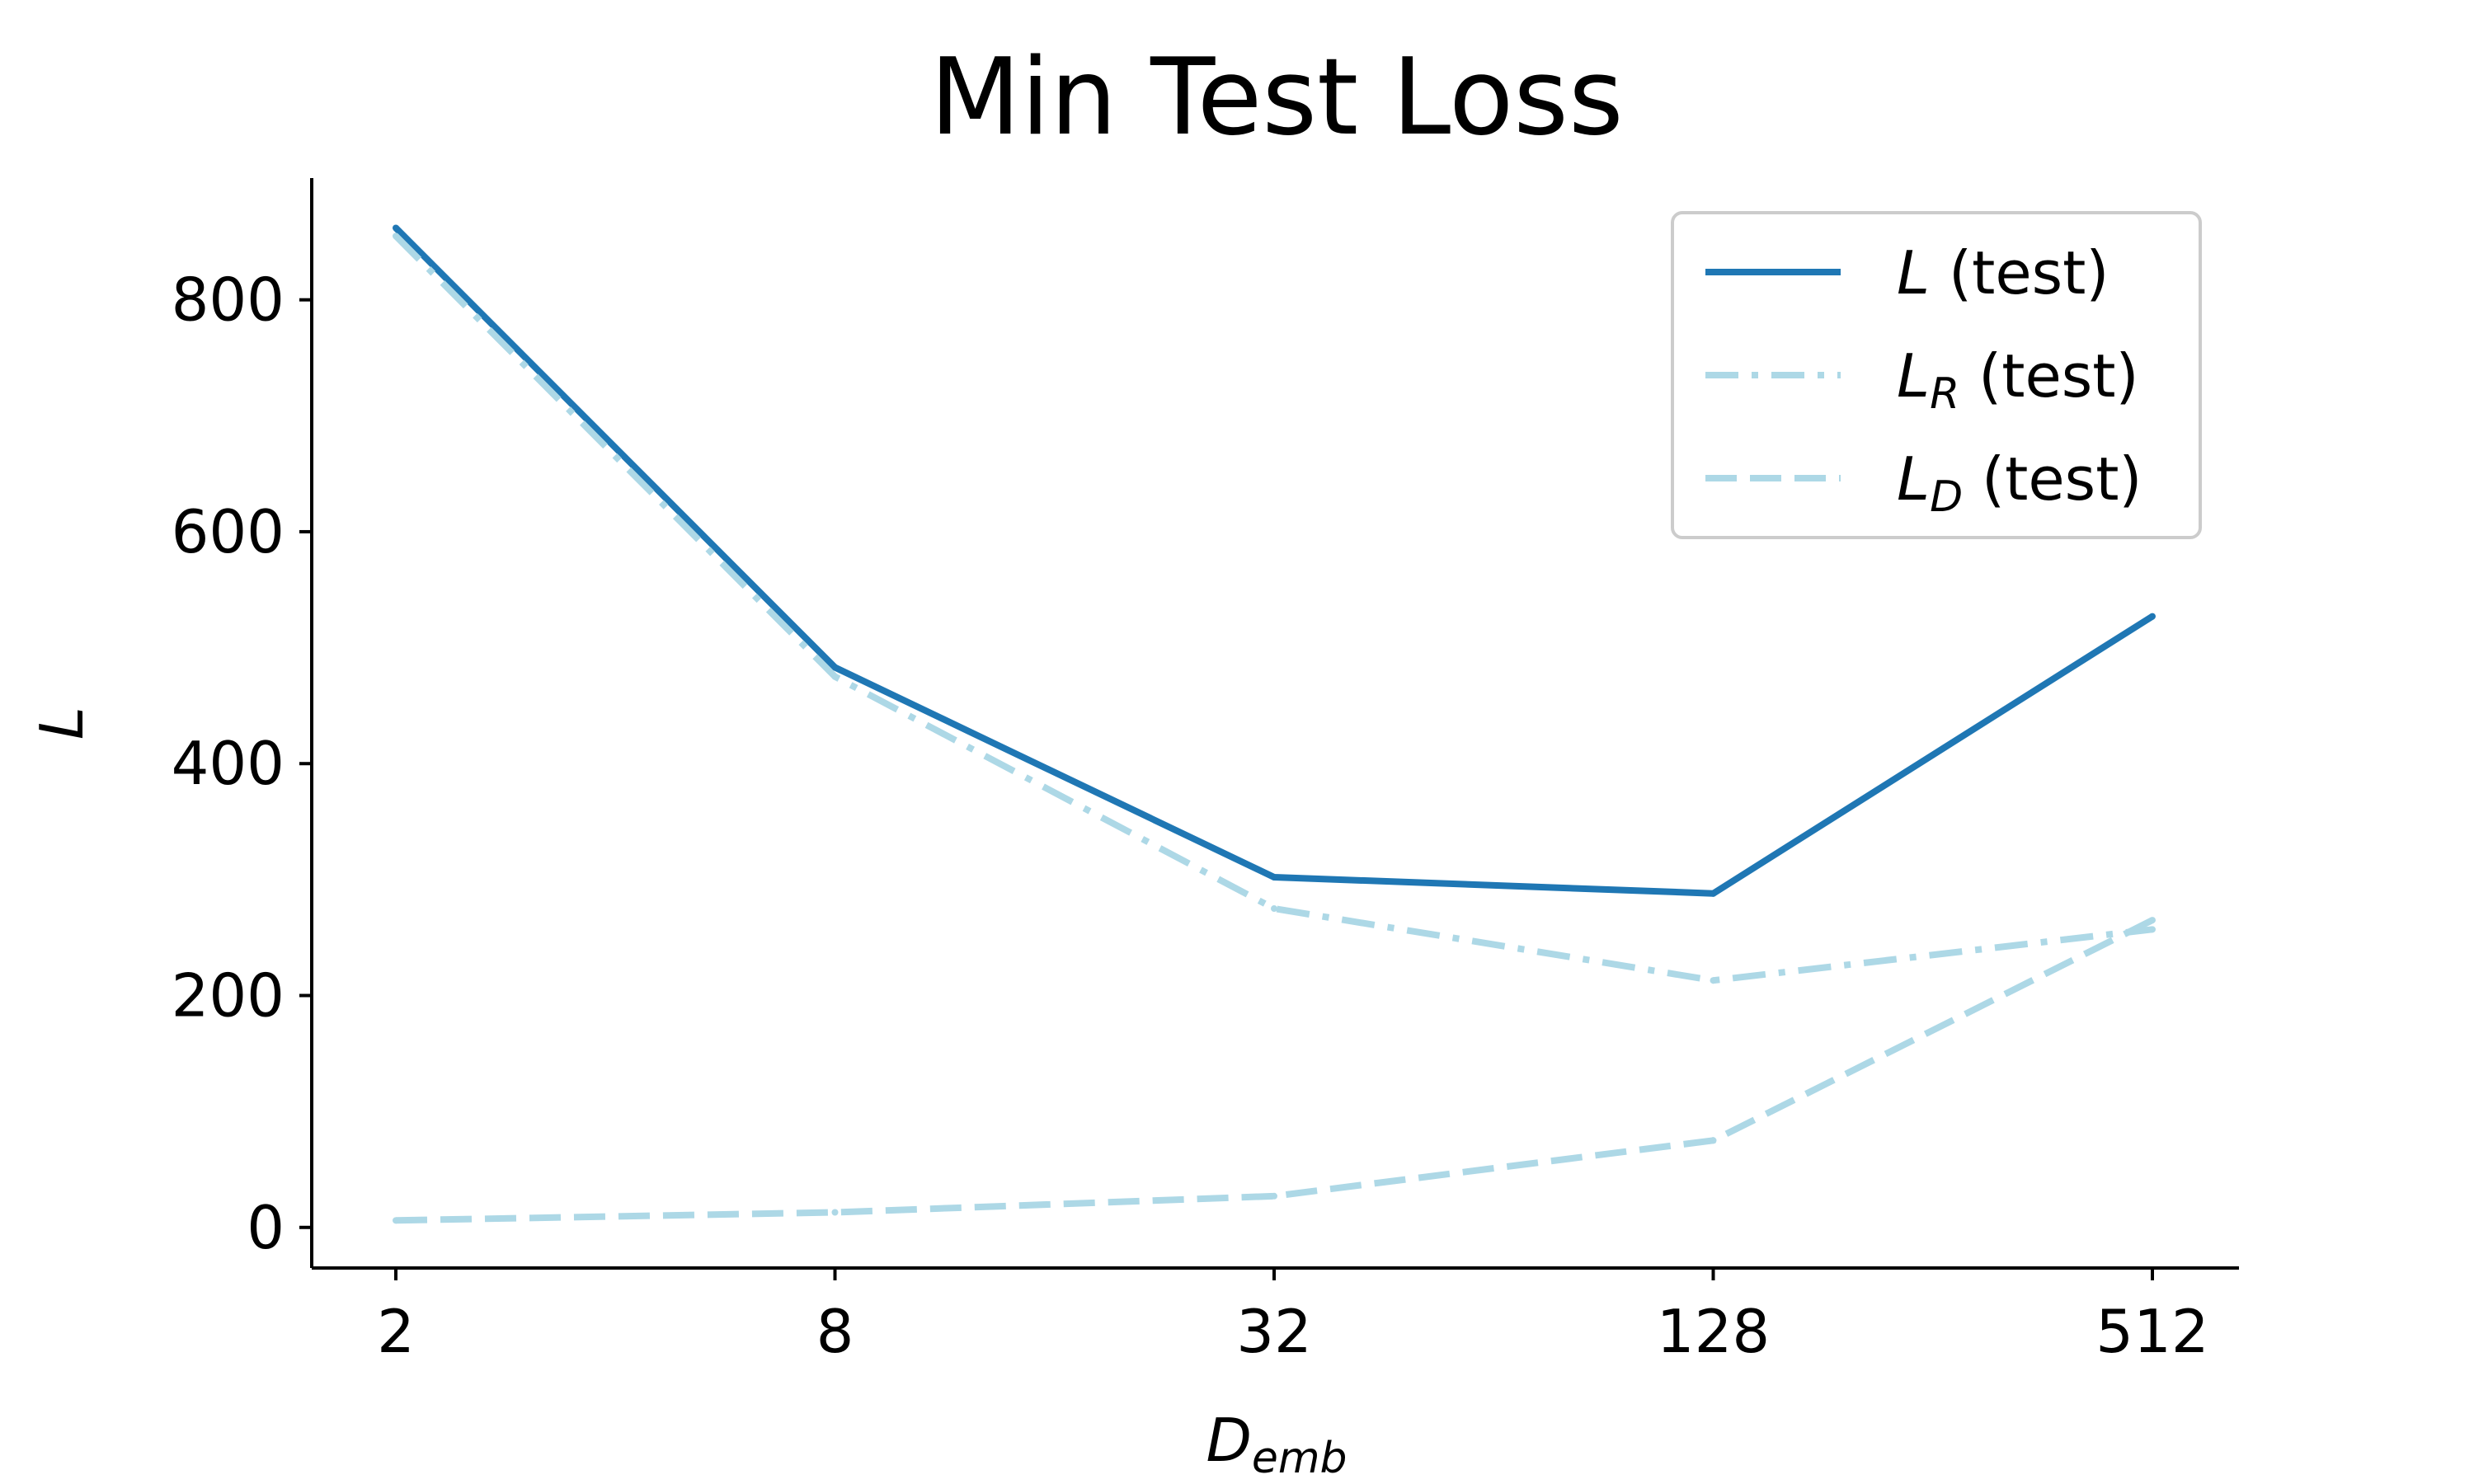 This screenshot has width=2474, height=1484. Describe the element at coordinates (396, 1331) in the screenshot. I see `x-tick-label: 2` at that location.